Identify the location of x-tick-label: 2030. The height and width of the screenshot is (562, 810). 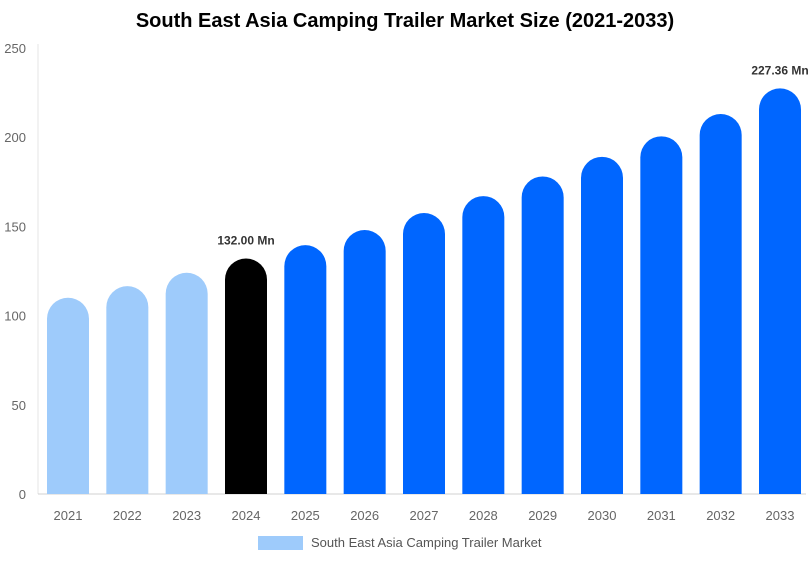
(602, 515).